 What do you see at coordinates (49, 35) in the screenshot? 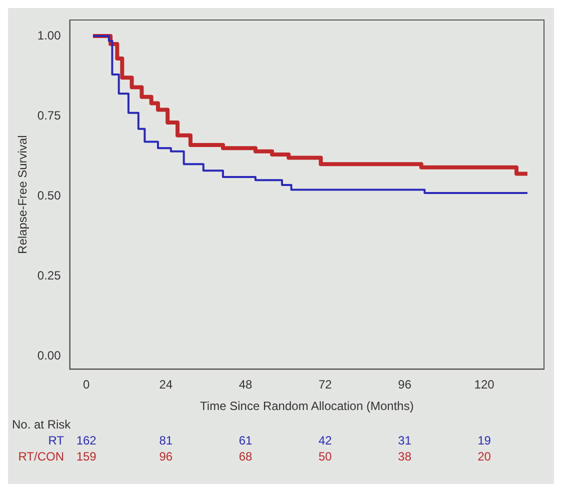
I see `y-tick-label: 1.00` at bounding box center [49, 35].